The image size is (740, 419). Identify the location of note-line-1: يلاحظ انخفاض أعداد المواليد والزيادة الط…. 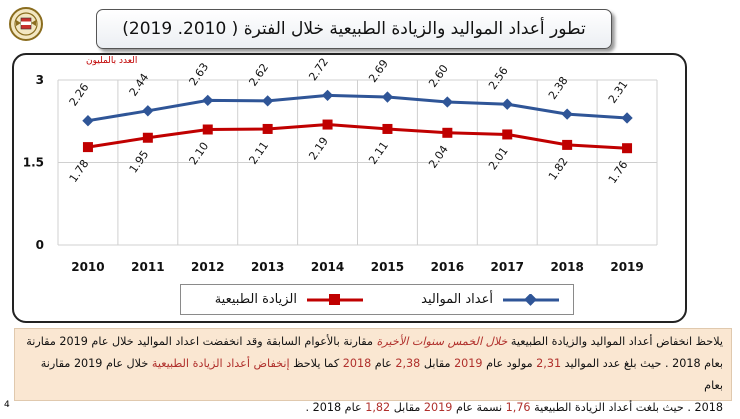
(374, 341).